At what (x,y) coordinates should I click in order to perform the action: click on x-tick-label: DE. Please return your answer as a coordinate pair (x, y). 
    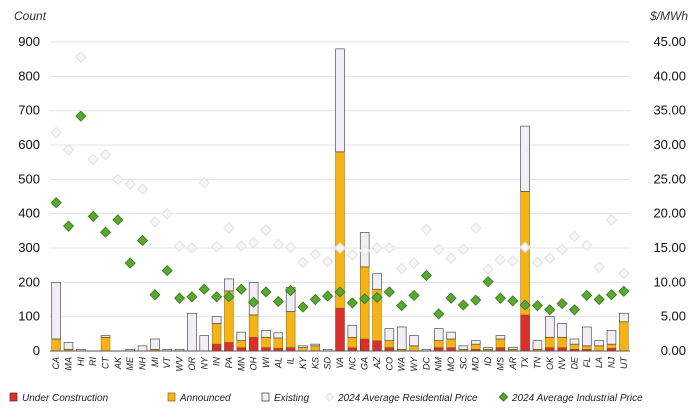
    Looking at the image, I should click on (574, 362).